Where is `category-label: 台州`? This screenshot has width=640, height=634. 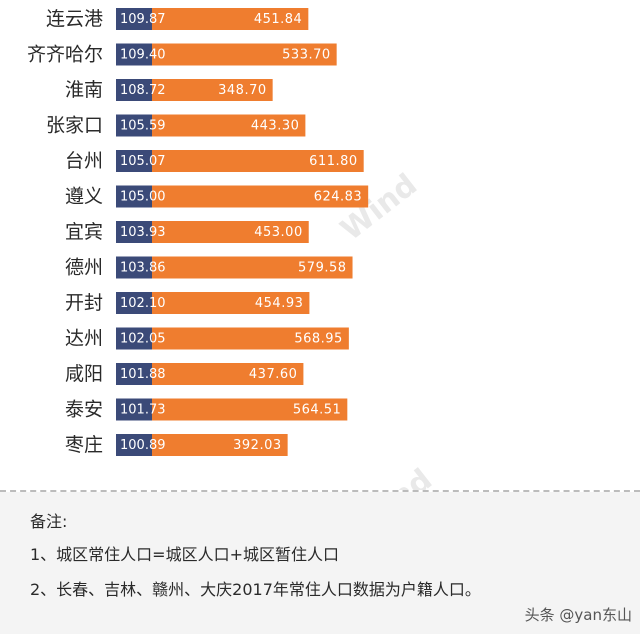 category-label: 台州 is located at coordinates (84, 161).